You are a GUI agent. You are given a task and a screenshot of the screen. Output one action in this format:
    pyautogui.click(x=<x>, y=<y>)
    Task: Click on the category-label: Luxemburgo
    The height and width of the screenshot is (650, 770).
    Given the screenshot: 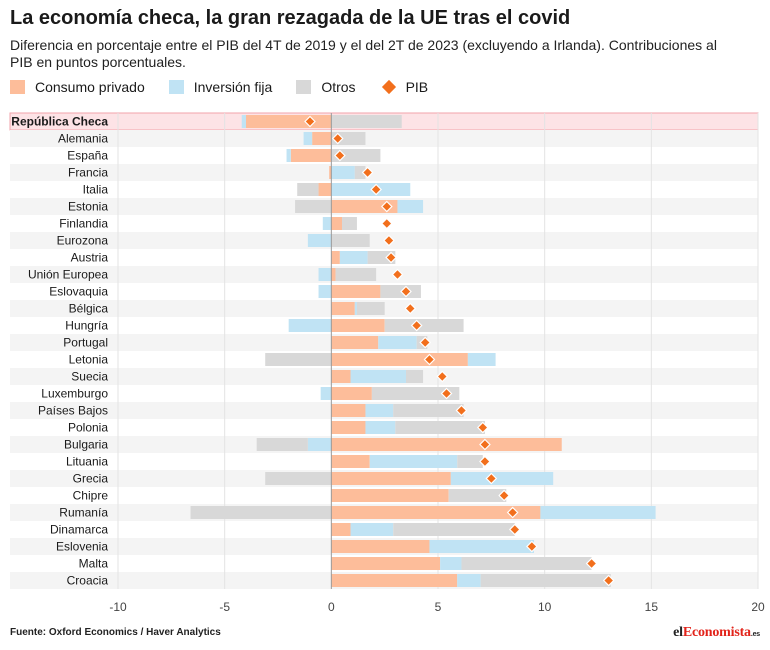 What is the action you would take?
    pyautogui.click(x=74, y=394)
    